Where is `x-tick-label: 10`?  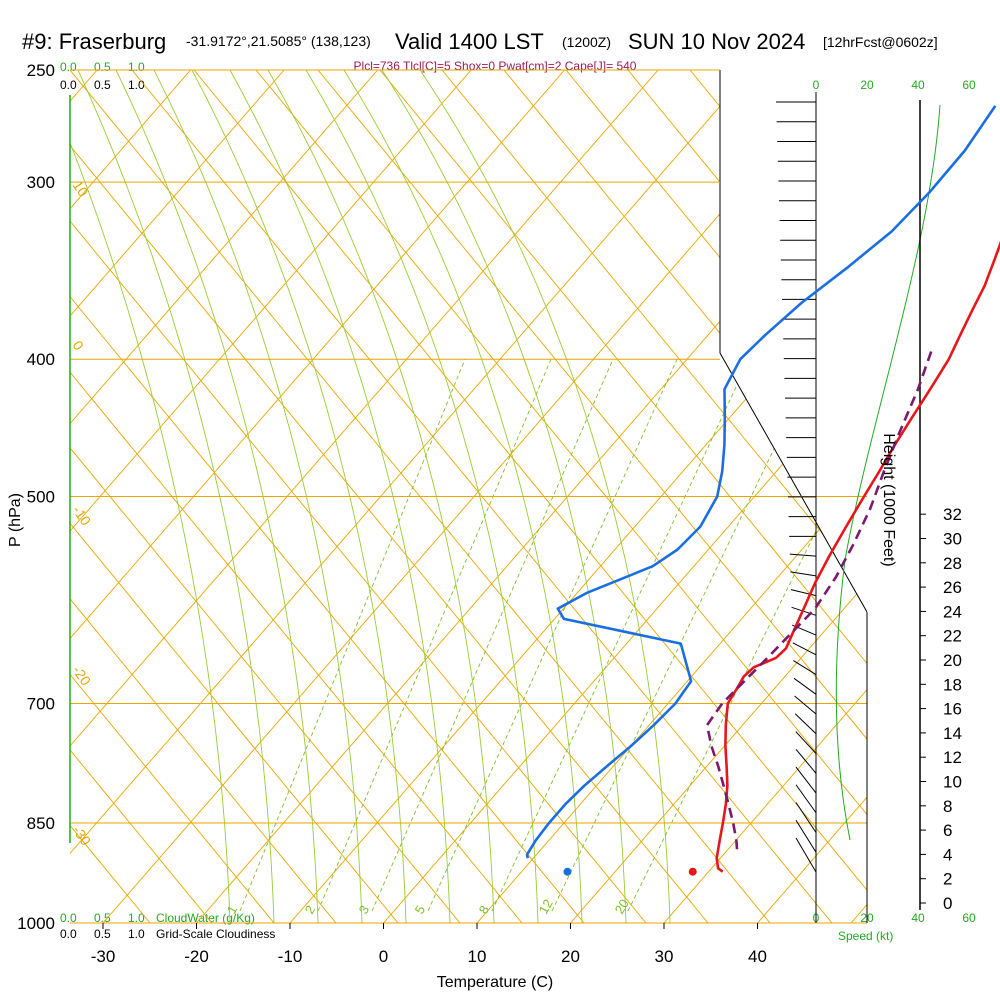 x-tick-label: 10 is located at coordinates (477, 956).